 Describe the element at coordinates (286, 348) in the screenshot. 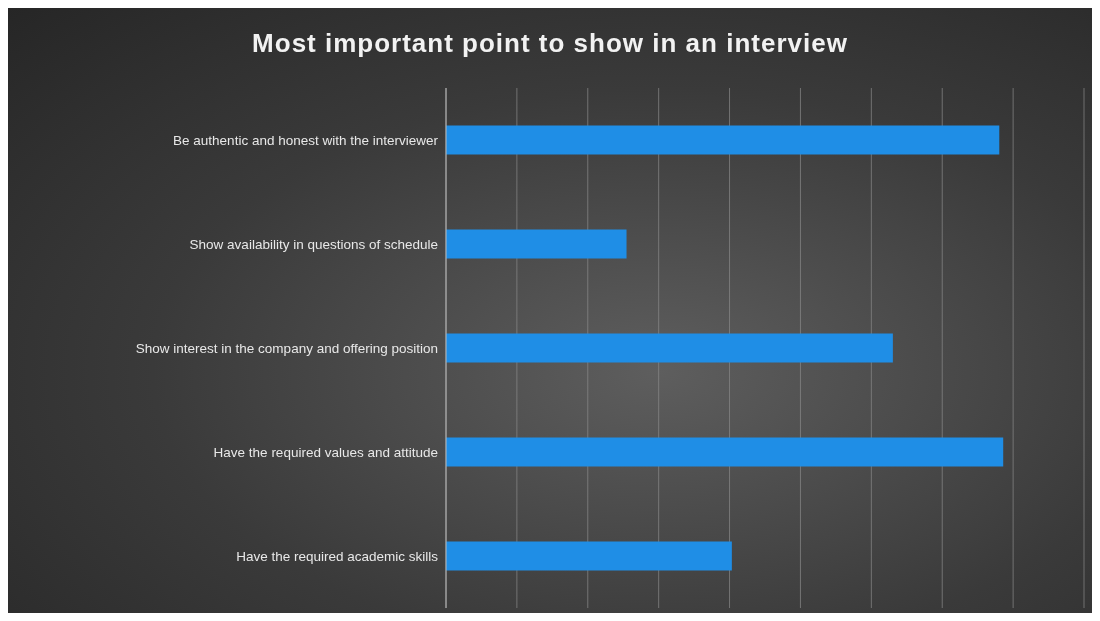

I see `y-tick-label: Show interest in the company and offering position` at that location.